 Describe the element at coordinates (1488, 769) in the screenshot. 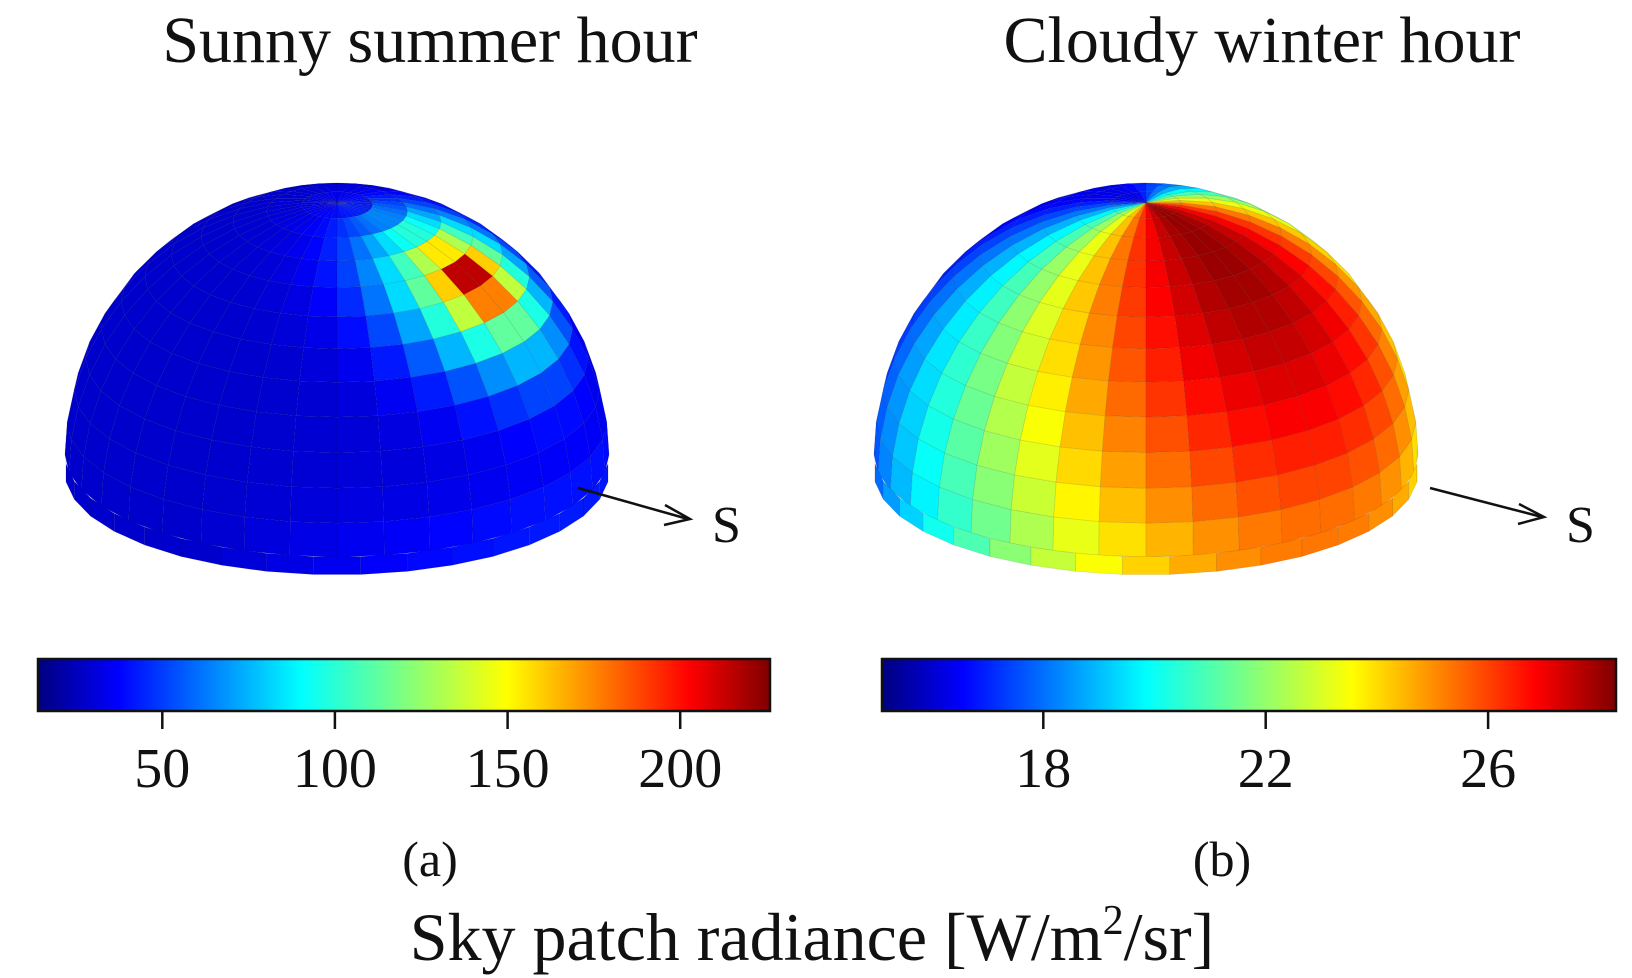

I see `colorbar-b-tick-label-2: 26` at that location.